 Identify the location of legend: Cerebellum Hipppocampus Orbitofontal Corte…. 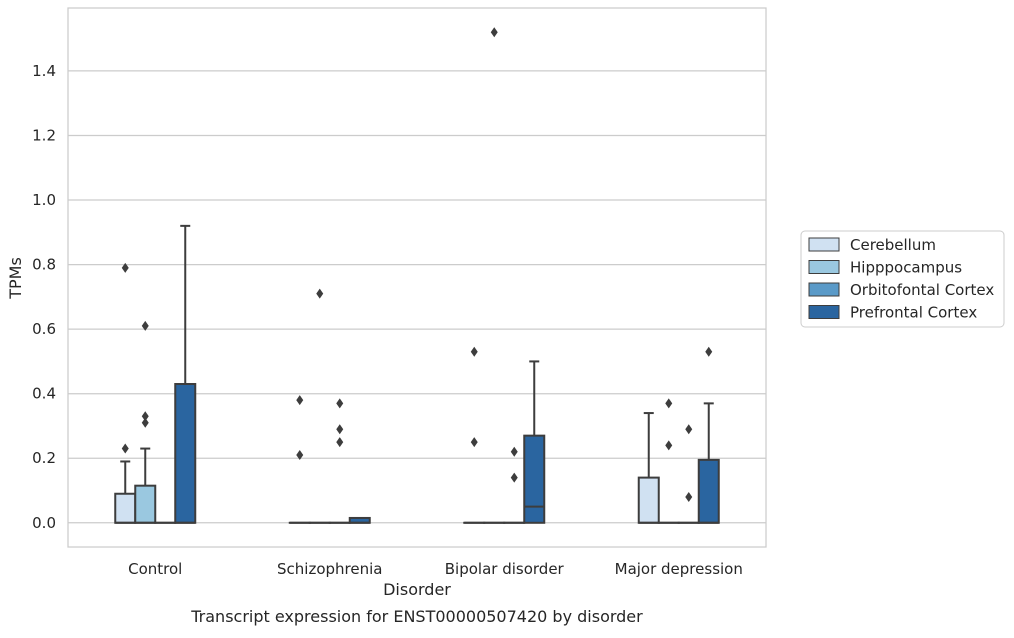
(902, 279).